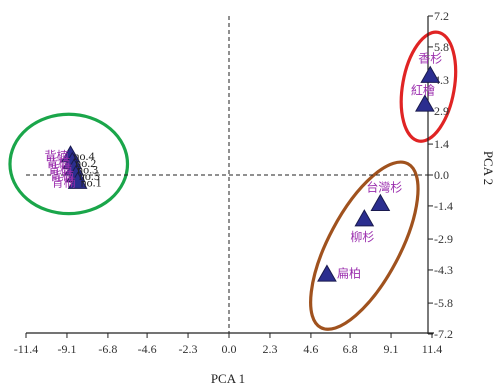 The height and width of the screenshot is (387, 500). I want to click on y-tick-label: 1.4, so click(441, 144).